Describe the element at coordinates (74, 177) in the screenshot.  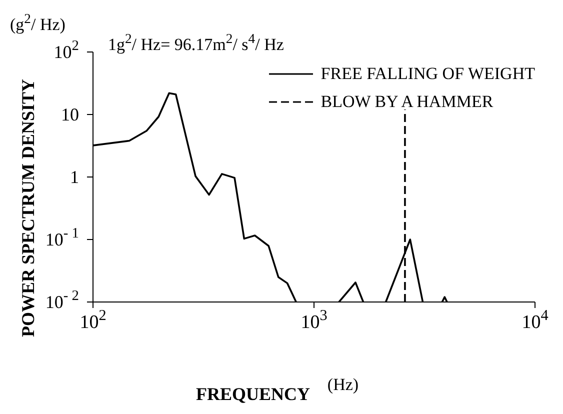
I see `y-tick-label: 1` at that location.